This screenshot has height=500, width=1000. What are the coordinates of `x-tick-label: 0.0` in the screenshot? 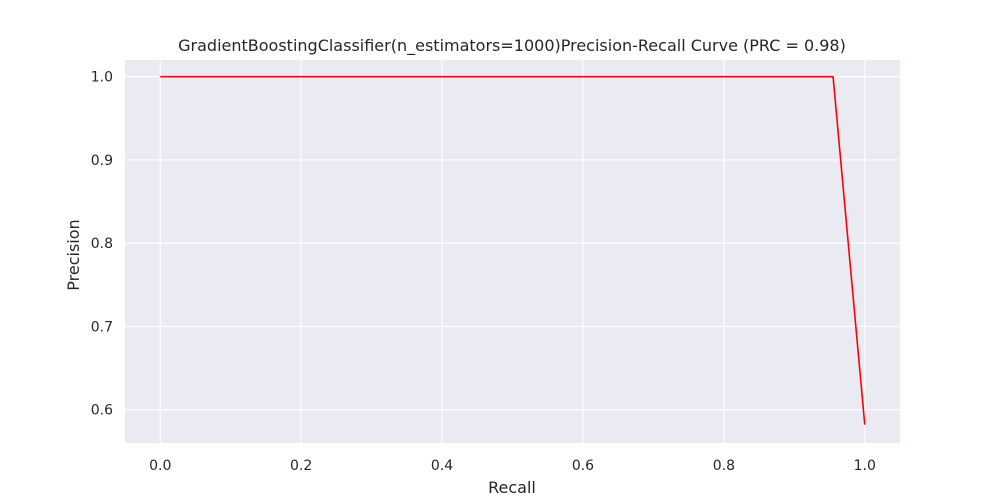 It's located at (160, 466).